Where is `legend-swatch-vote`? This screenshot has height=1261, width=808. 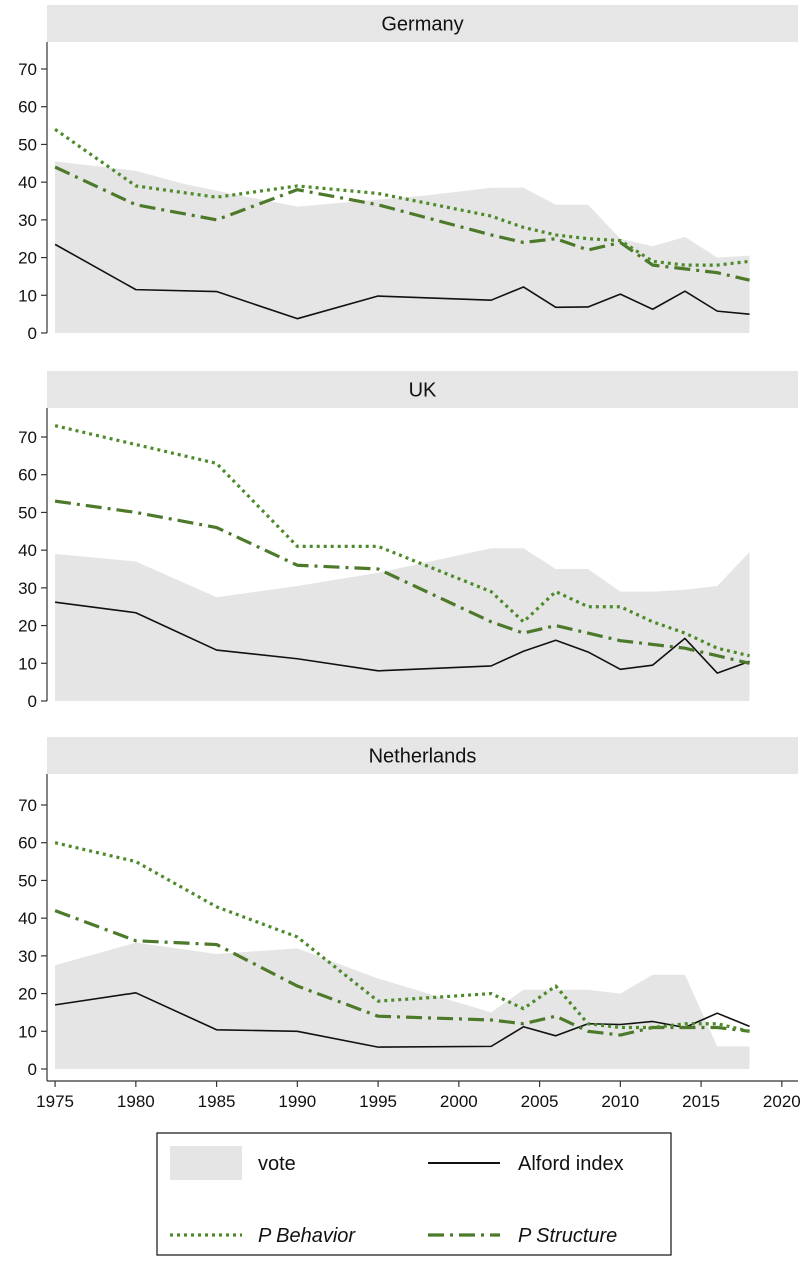 legend-swatch-vote is located at coordinates (206, 1163).